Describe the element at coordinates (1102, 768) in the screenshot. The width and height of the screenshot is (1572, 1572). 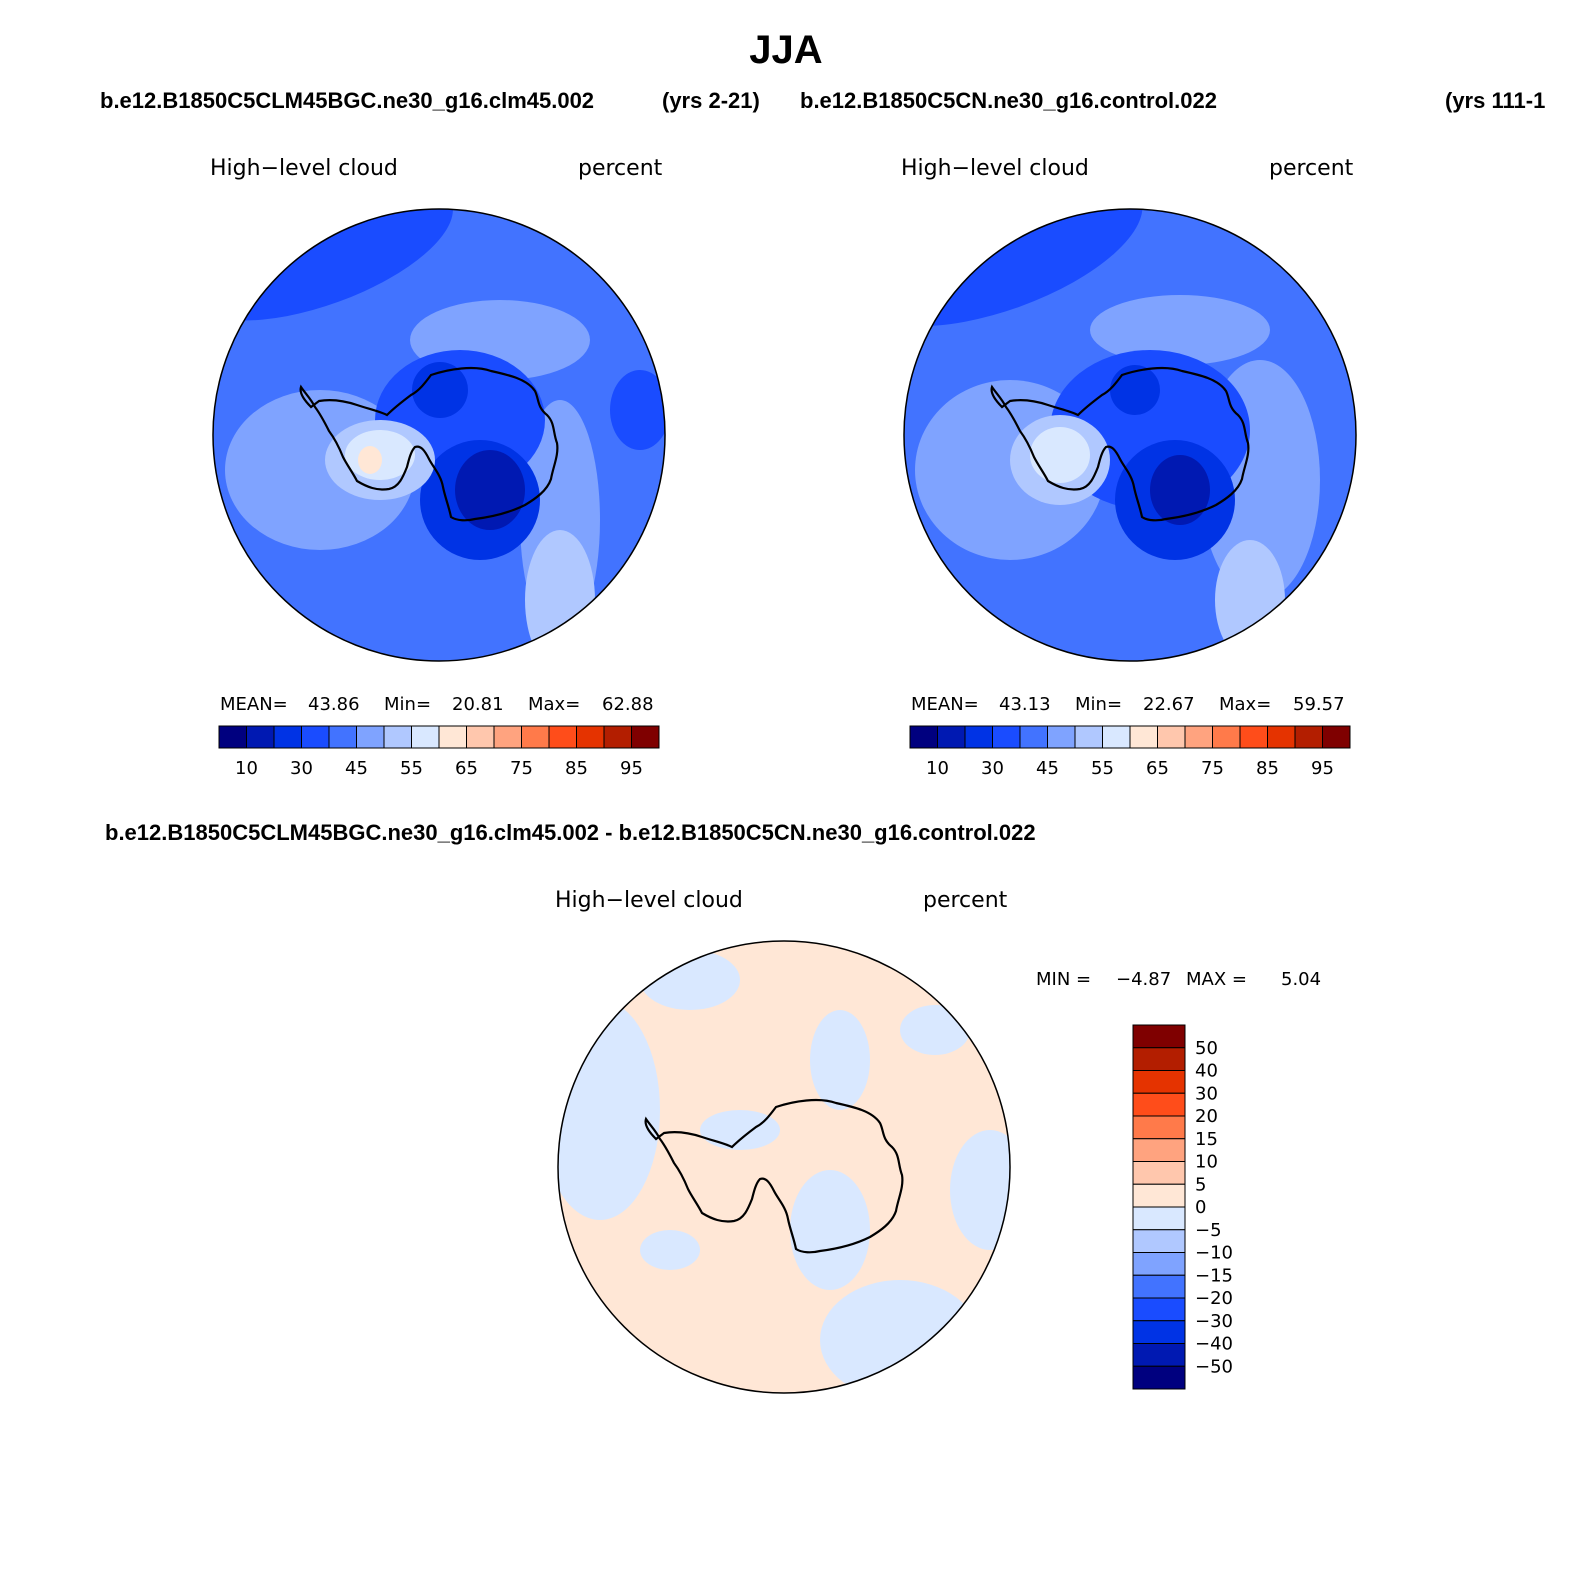
I see `panel2-colorbar-tick-label: 55` at that location.